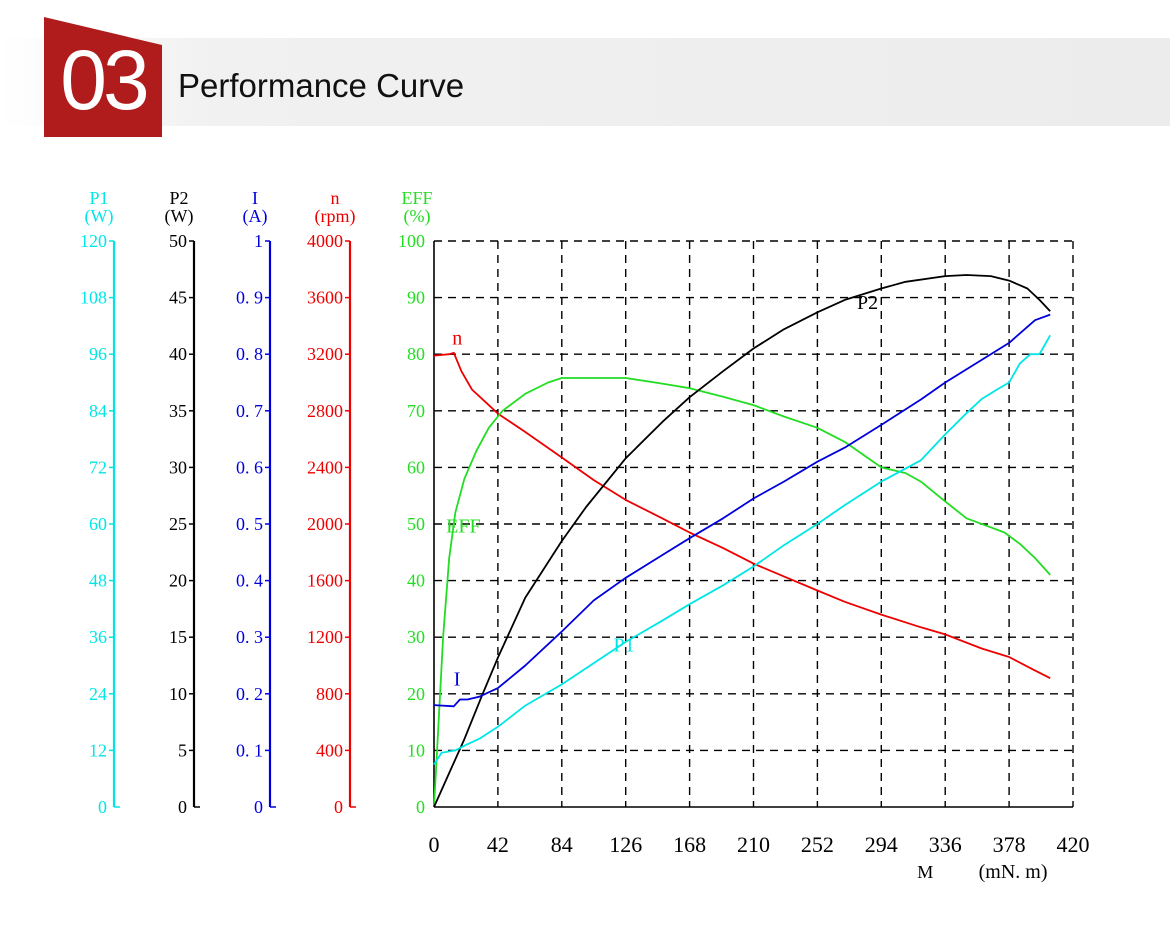 This screenshot has width=1170, height=937. What do you see at coordinates (434, 844) in the screenshot?
I see `x-tick-label: 0` at bounding box center [434, 844].